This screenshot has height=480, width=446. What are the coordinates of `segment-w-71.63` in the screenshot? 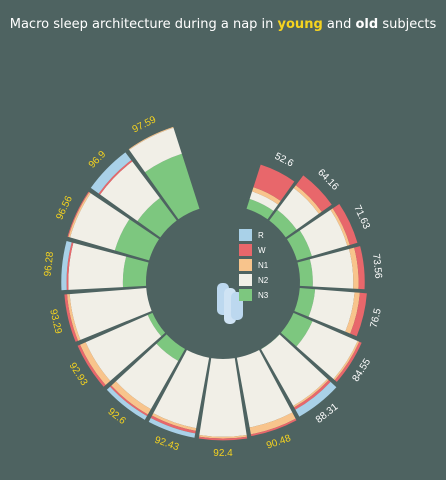 It's located at (345, 224).